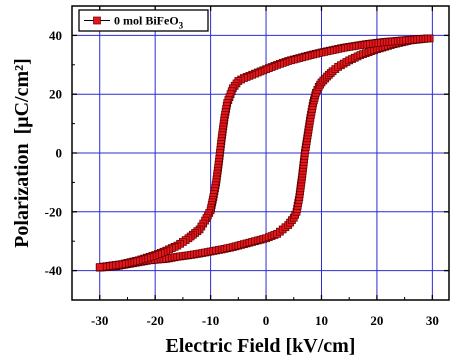 Image resolution: width=458 pixels, height=361 pixels. Describe the element at coordinates (22, 195) in the screenshot. I see `y-axis-title-quantity: Polarization` at that location.